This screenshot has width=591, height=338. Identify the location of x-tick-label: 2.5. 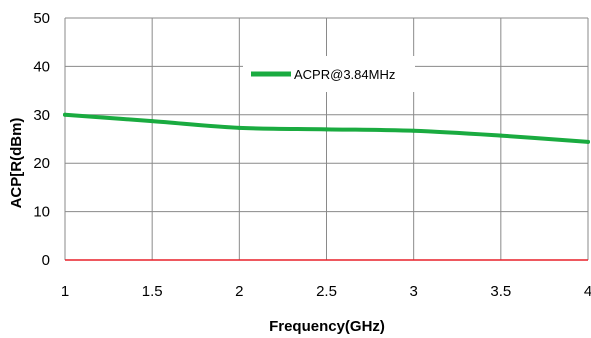
(326, 291).